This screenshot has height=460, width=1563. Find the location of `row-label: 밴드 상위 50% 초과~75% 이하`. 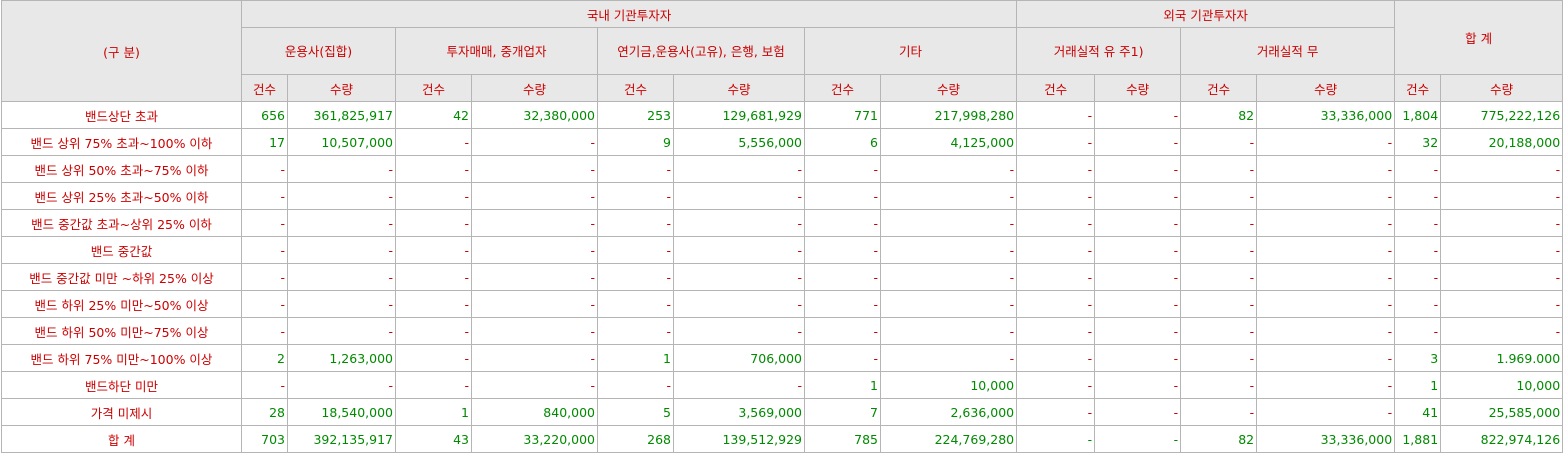

row-label: 밴드 상위 50% 초과~75% 이하 is located at coordinates (121, 169).